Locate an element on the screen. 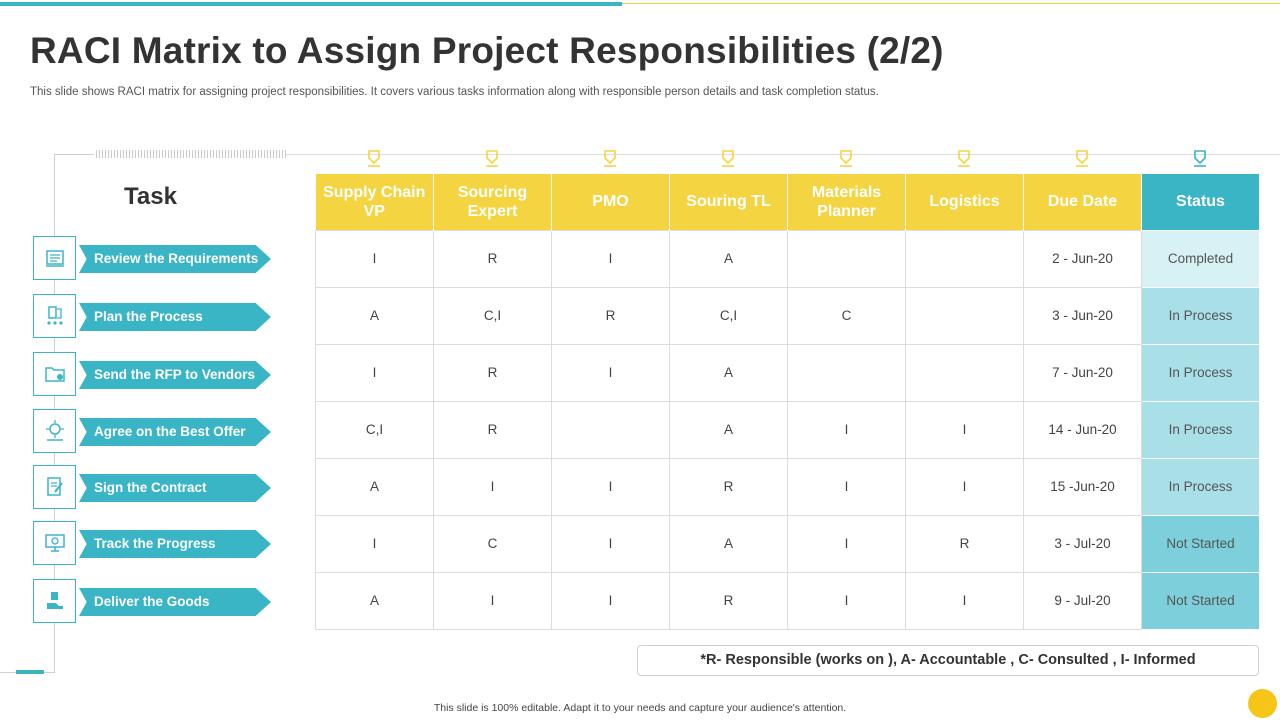 Image resolution: width=1280 pixels, height=720 pixels. task-label: Deliver the Goods is located at coordinates (152, 601).